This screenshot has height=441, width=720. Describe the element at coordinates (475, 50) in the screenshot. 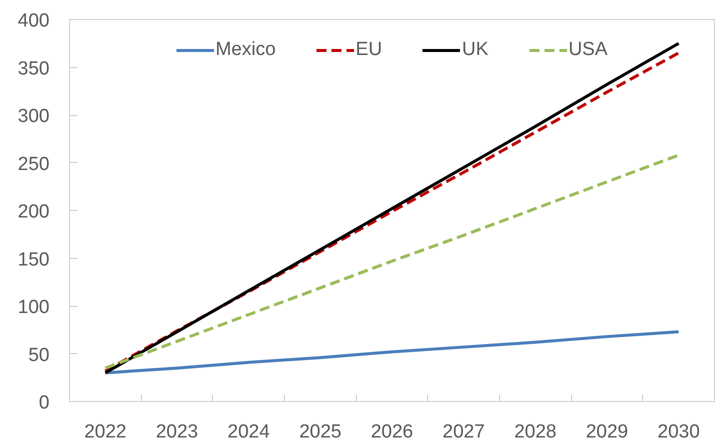

I see `legend-label: UK` at that location.